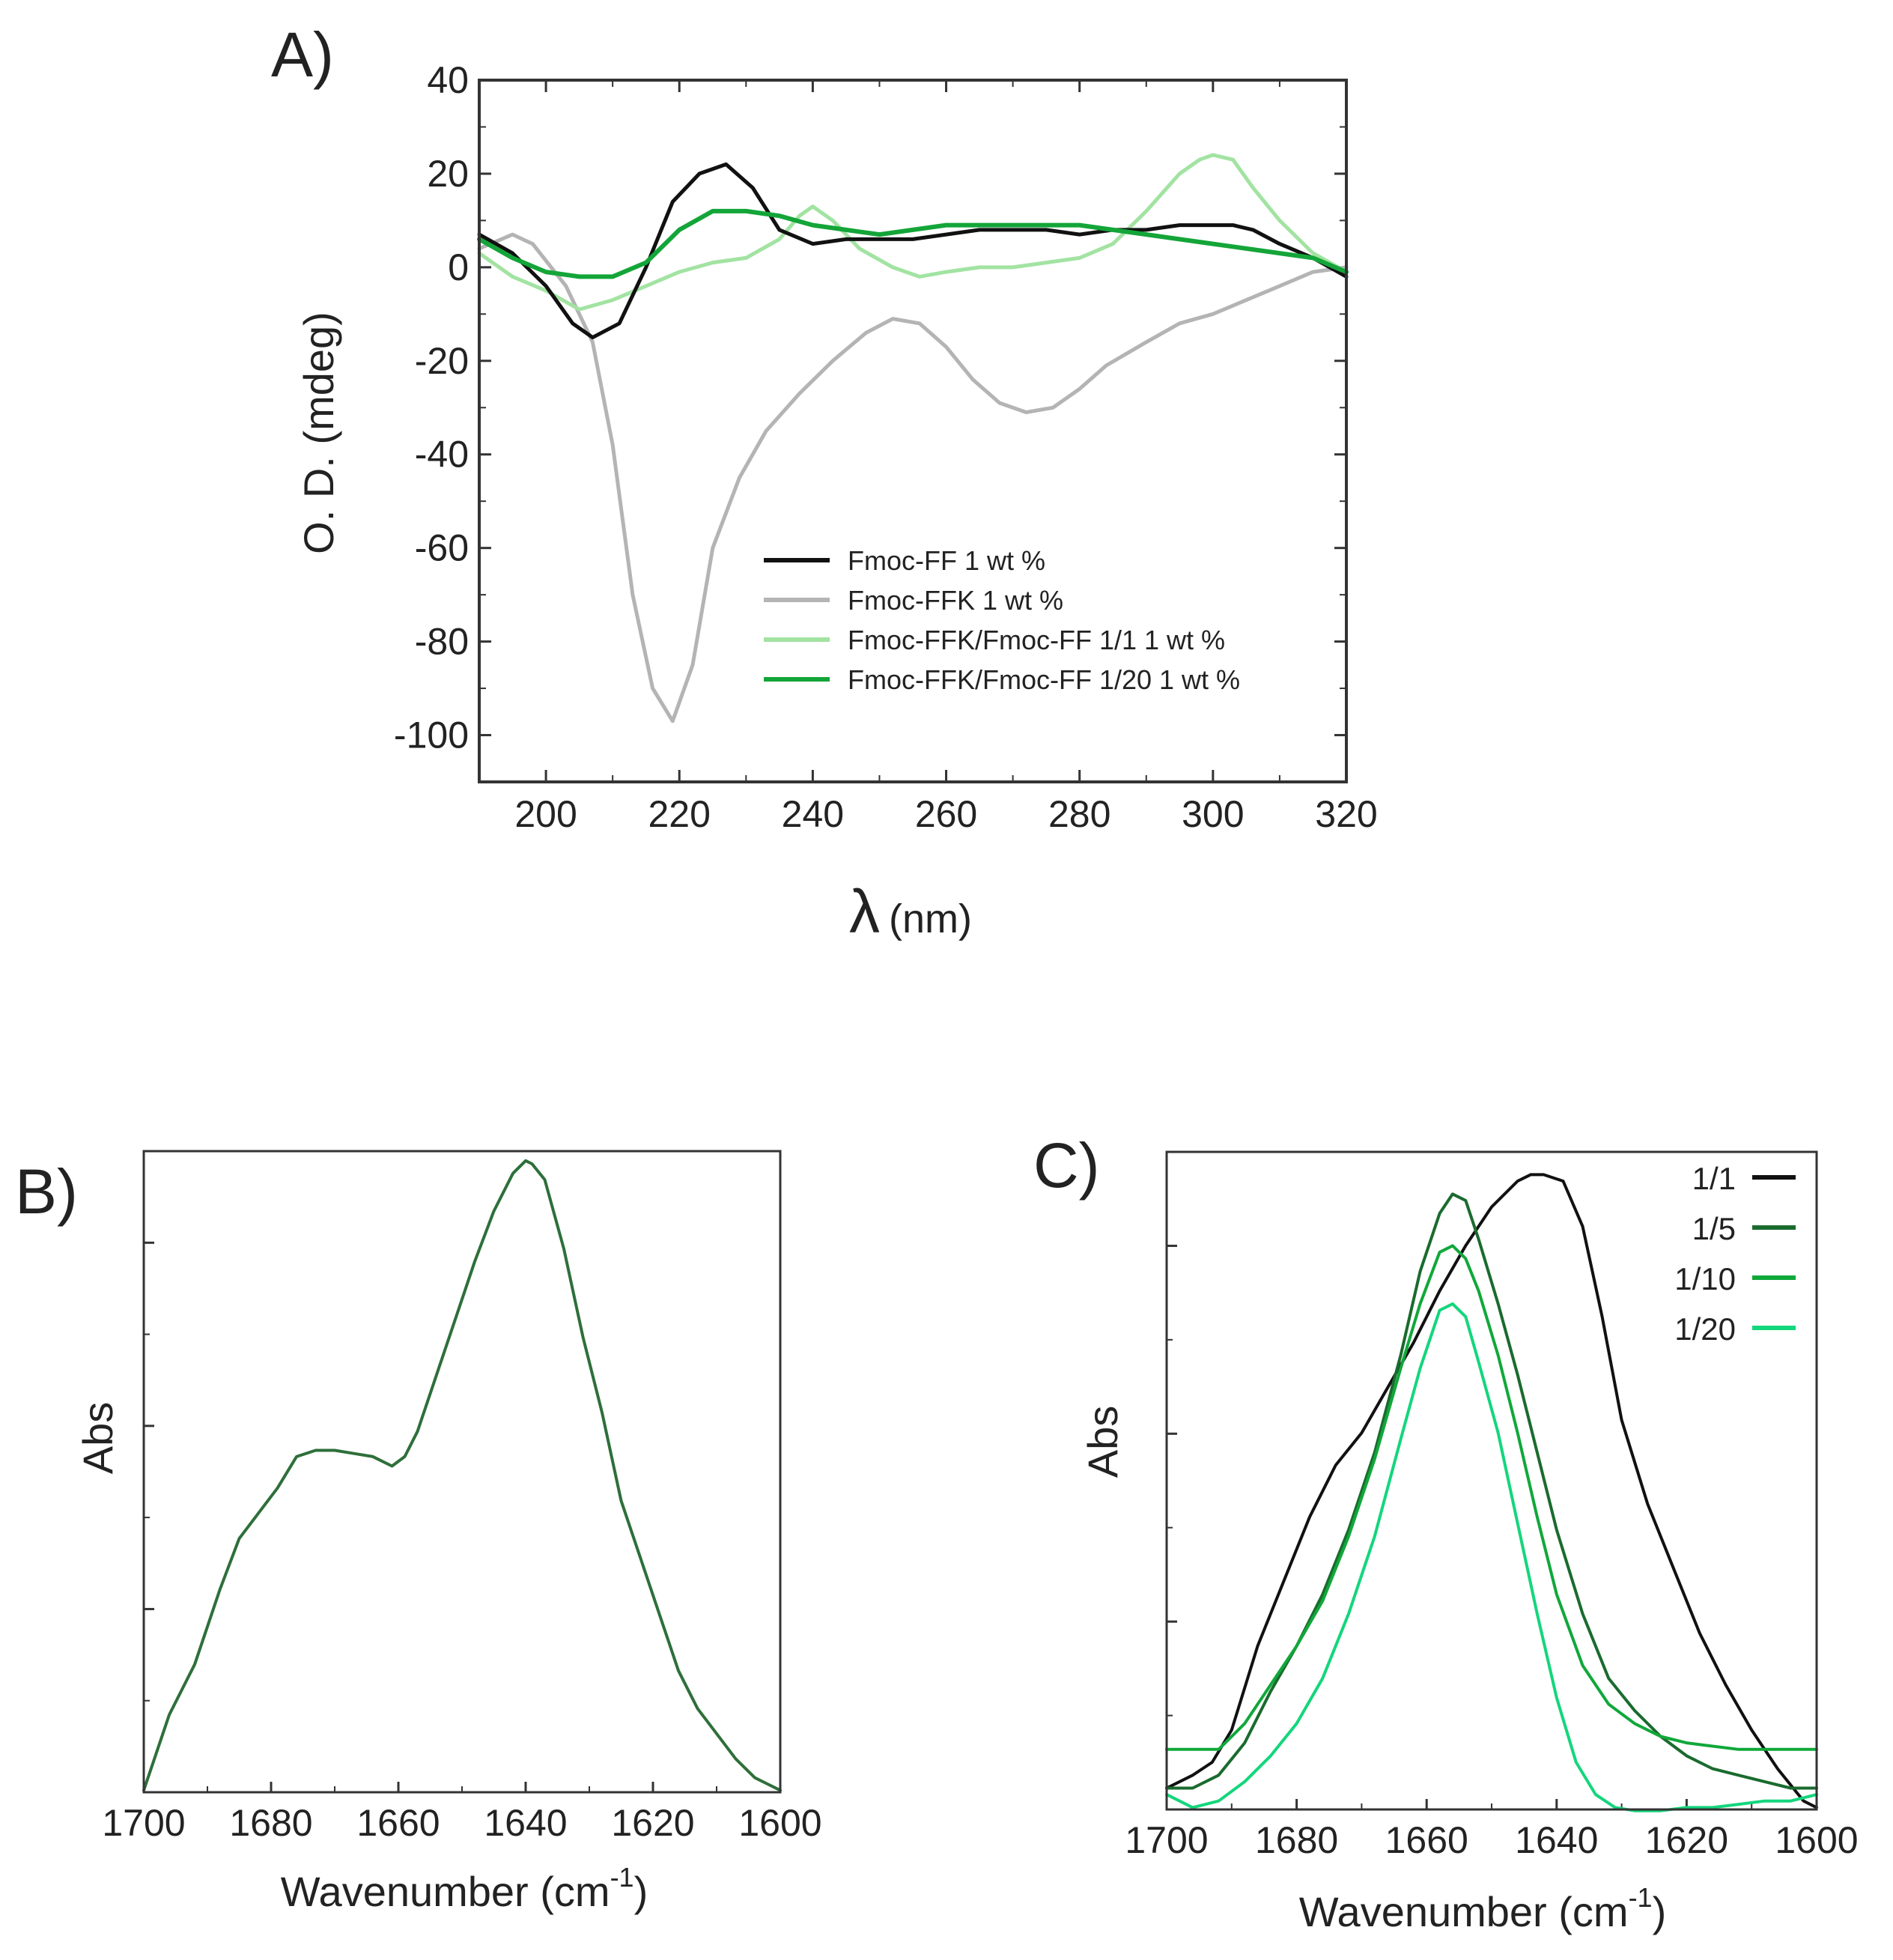 The height and width of the screenshot is (1960, 1893). Describe the element at coordinates (545, 814) in the screenshot. I see `panel-a-x-tick-label: 200` at that location.